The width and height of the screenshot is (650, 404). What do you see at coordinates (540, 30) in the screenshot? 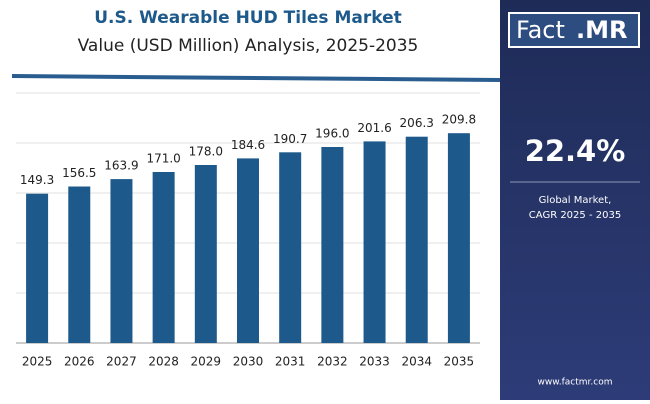
I see `logo-text: Fact` at bounding box center [540, 30].